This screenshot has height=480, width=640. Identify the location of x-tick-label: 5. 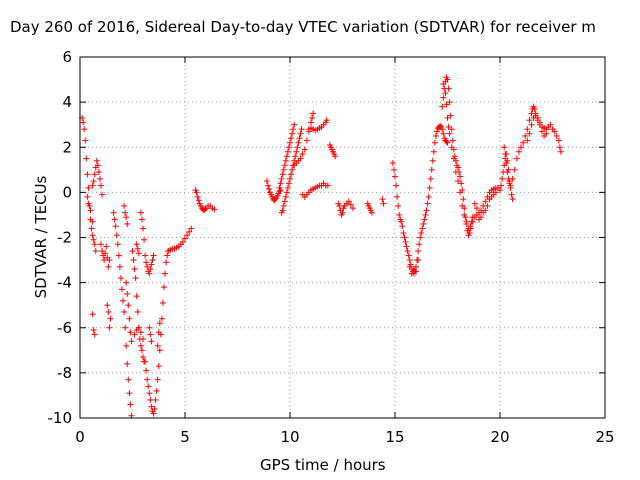
(185, 437).